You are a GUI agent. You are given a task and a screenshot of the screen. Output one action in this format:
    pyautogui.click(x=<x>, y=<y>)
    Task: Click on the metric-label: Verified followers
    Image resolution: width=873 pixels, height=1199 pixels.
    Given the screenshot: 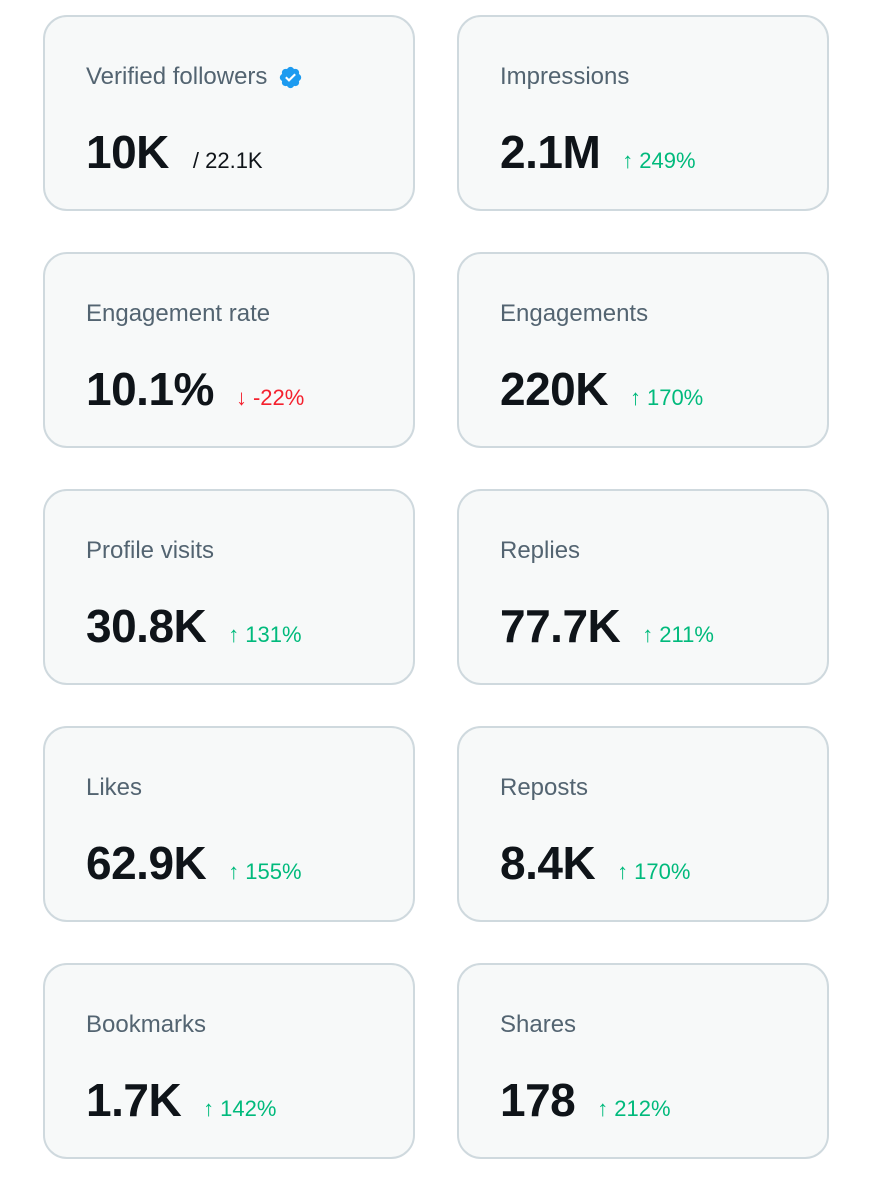 What is the action you would take?
    pyautogui.click(x=194, y=77)
    